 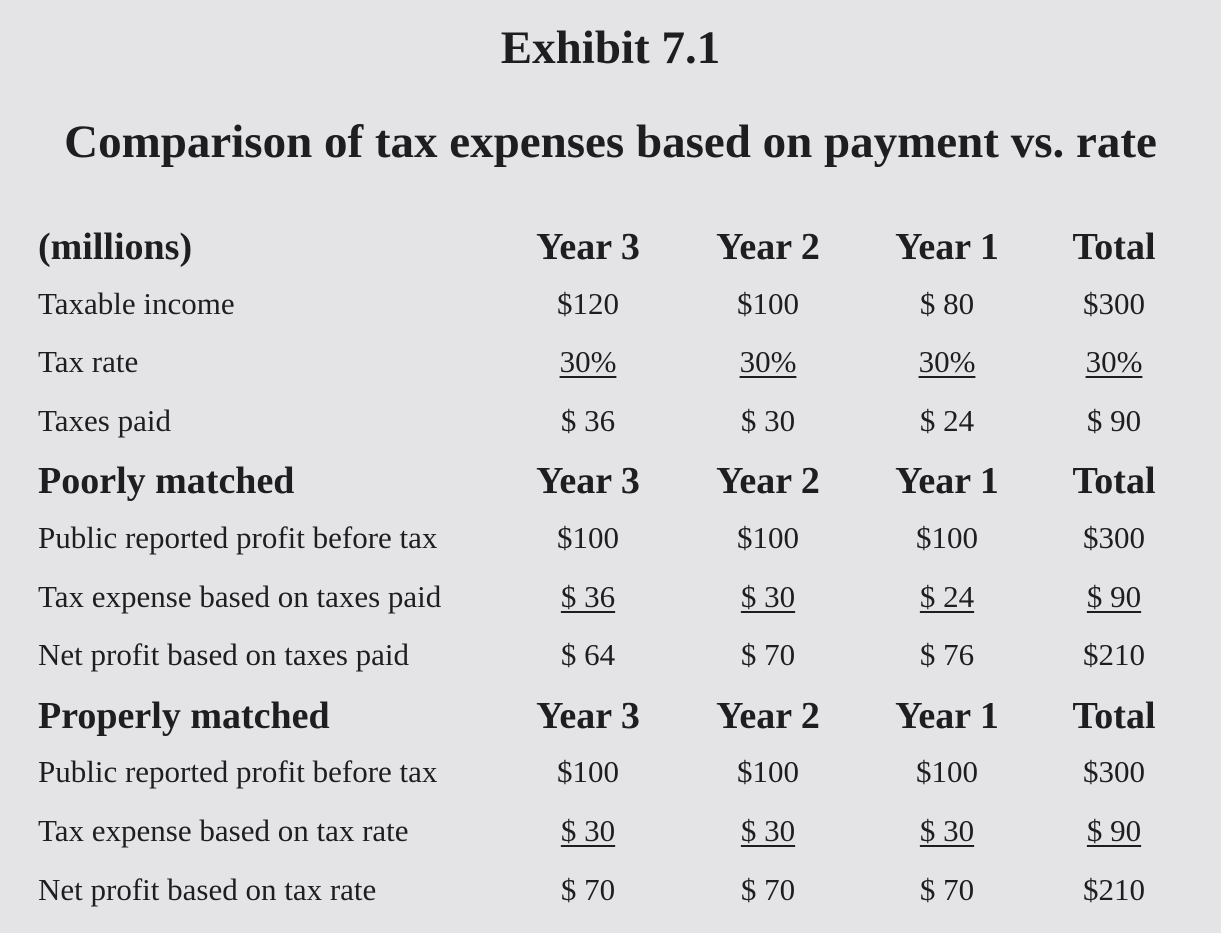 I want to click on cell-year-3: $ 30, so click(x=588, y=831).